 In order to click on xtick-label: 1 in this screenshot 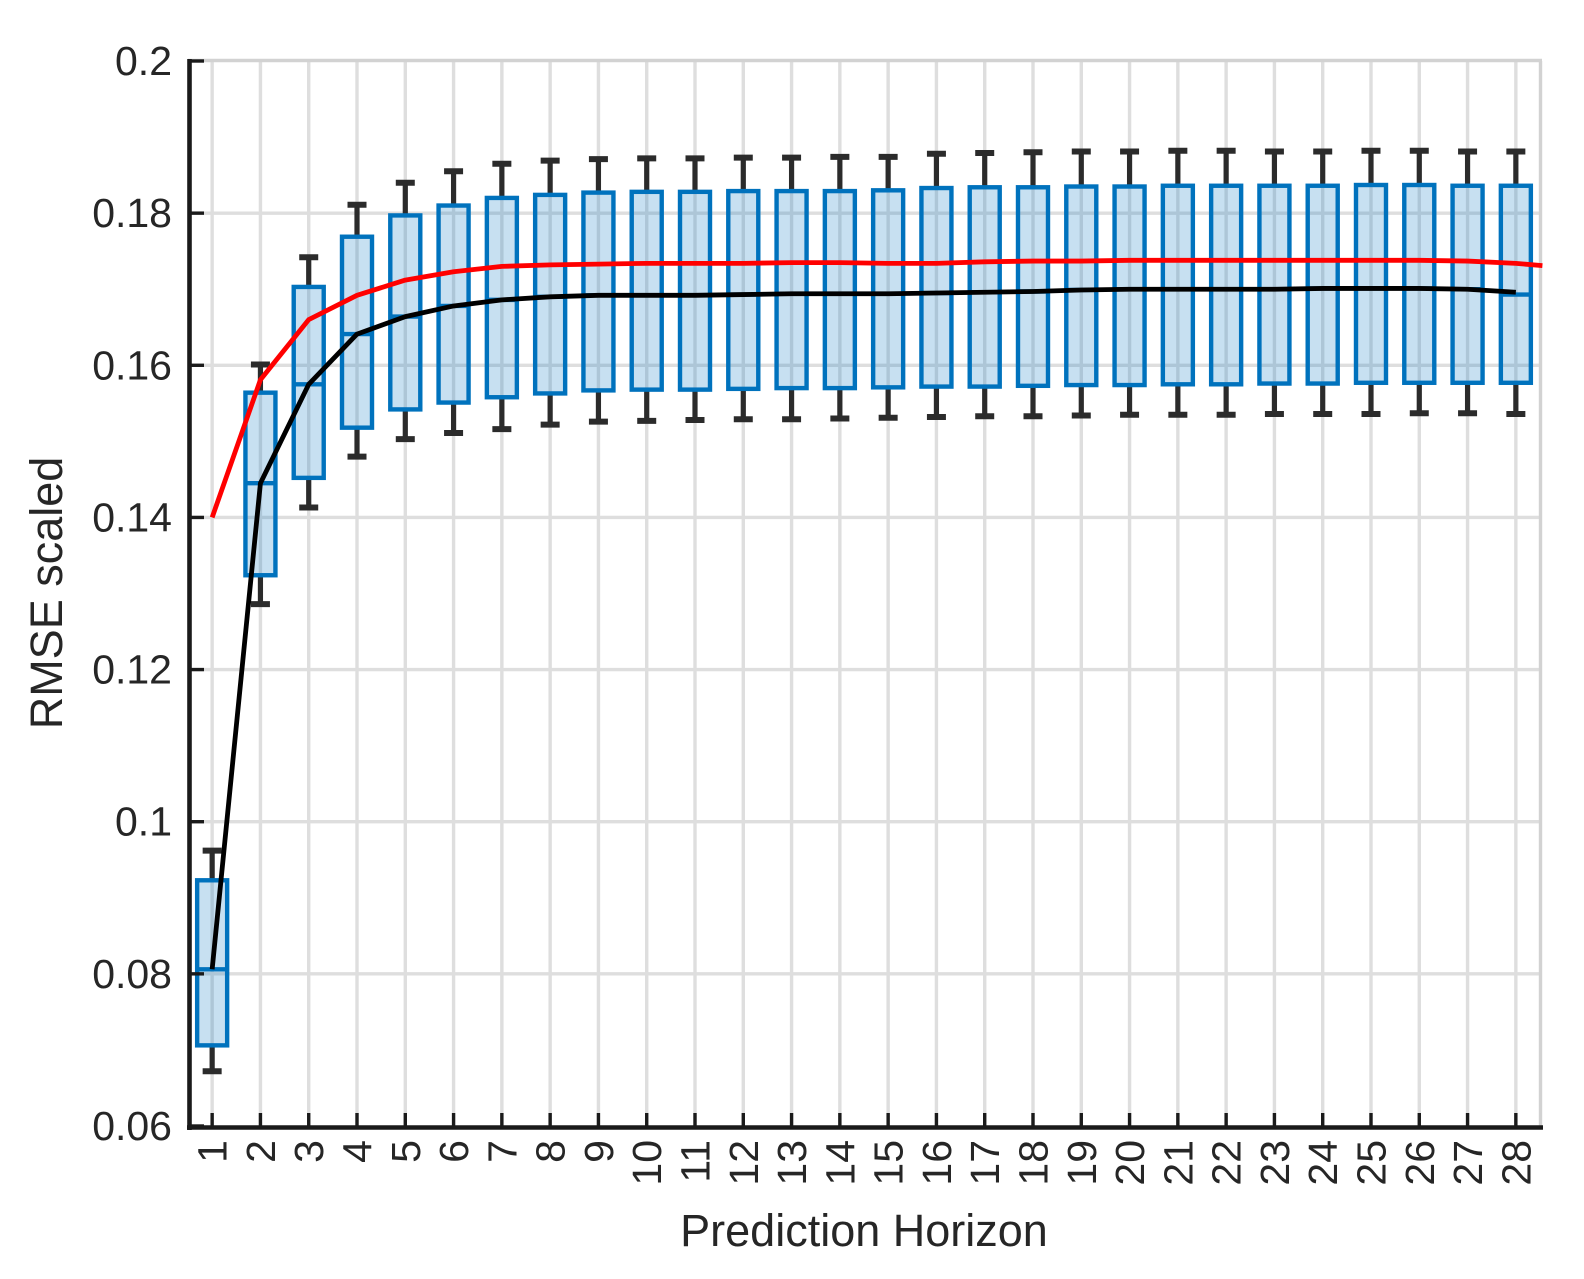, I will do `click(213, 1151)`.